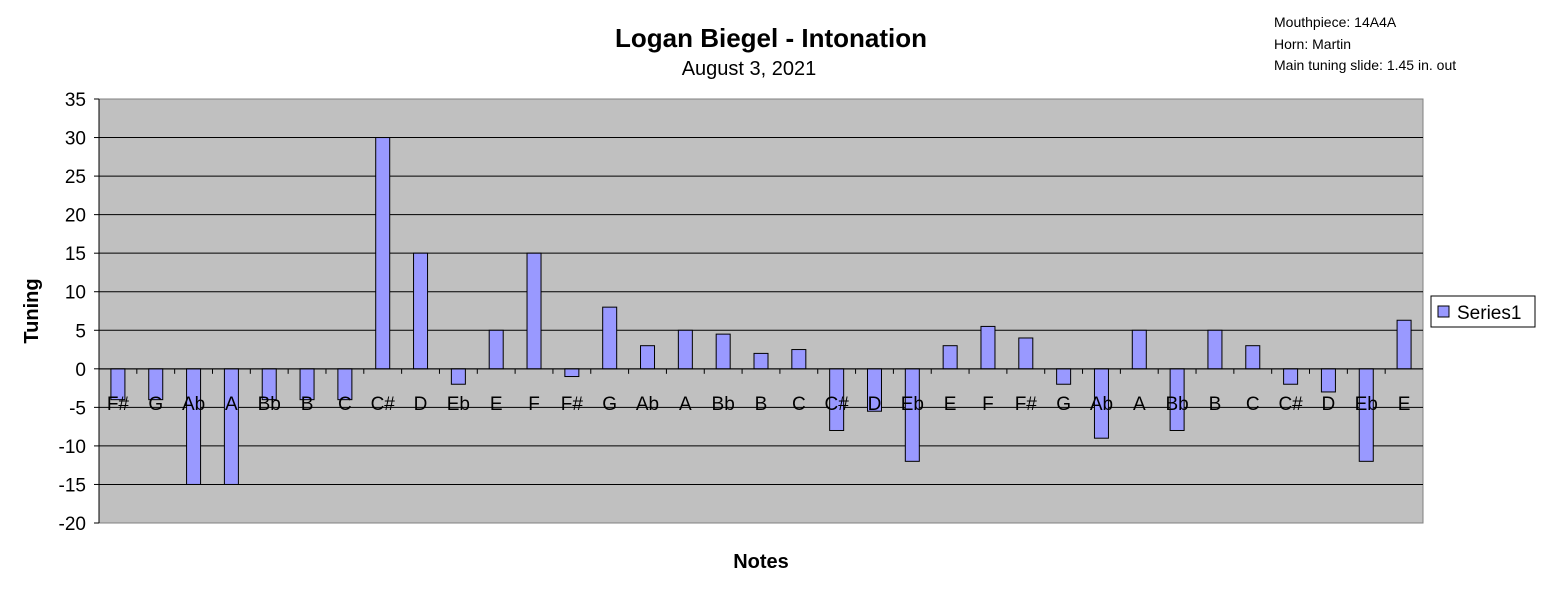 The image size is (1542, 591). Describe the element at coordinates (761, 562) in the screenshot. I see `x-axis-title: Notes` at that location.